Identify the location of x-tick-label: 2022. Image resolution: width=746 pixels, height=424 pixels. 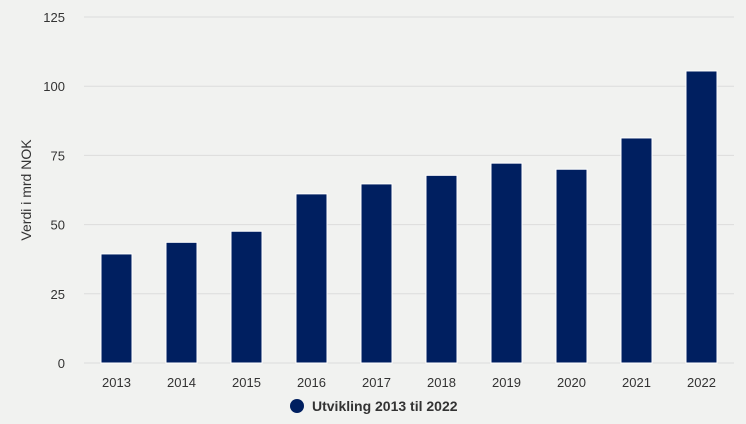
(701, 382).